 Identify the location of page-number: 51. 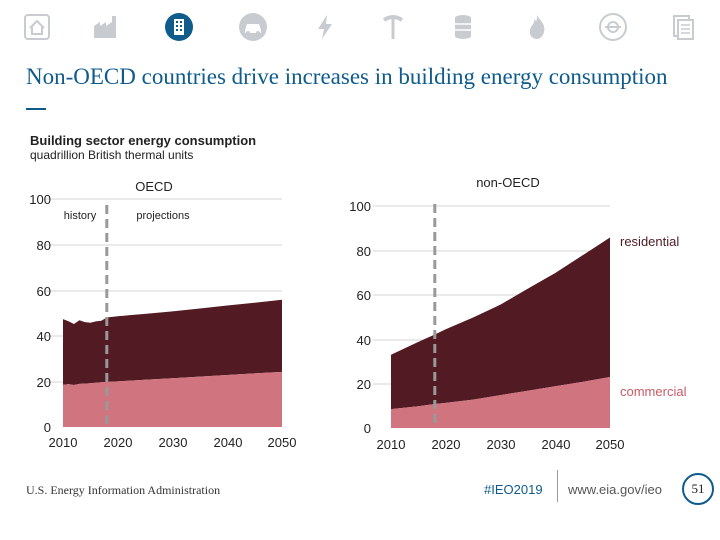
(698, 489).